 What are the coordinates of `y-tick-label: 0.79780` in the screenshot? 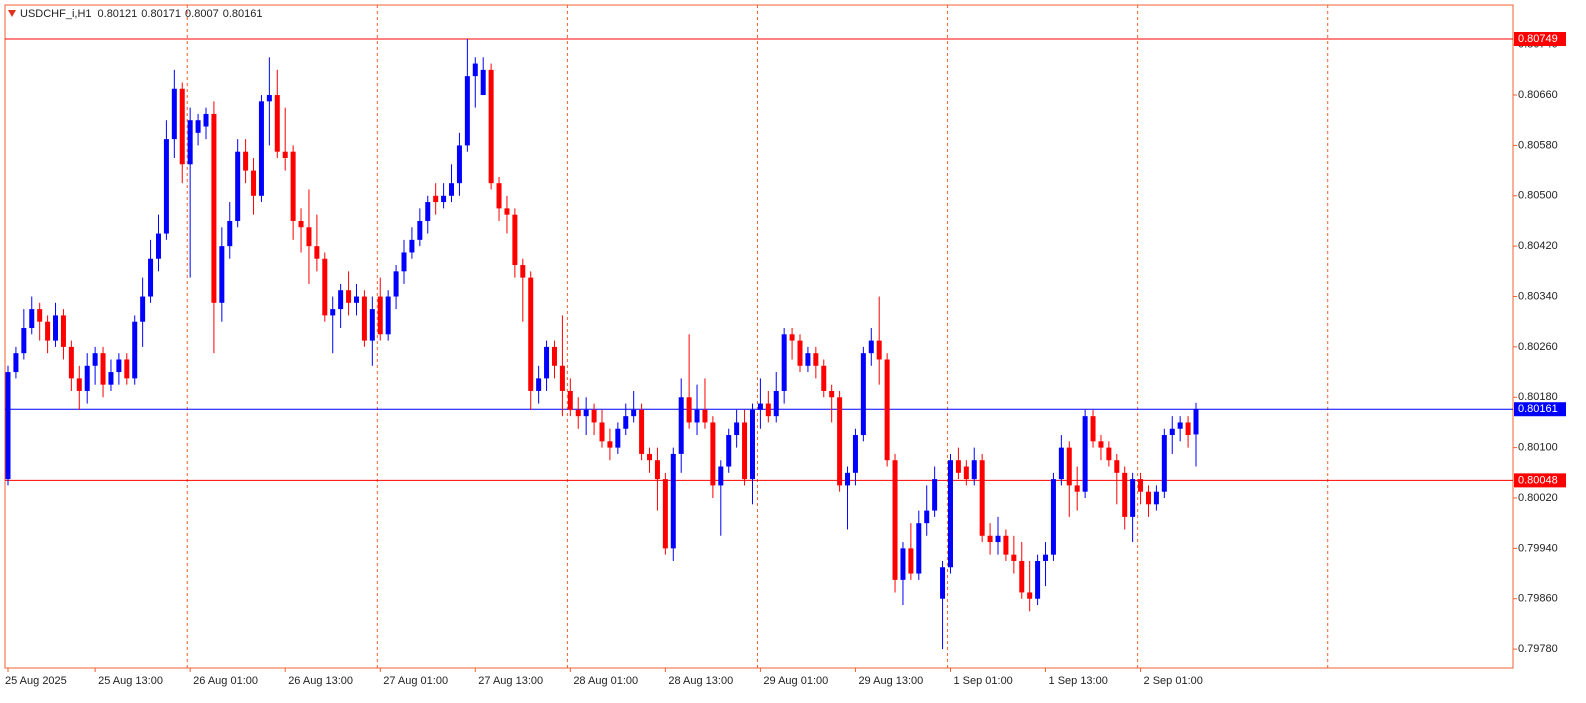 It's located at (1538, 649).